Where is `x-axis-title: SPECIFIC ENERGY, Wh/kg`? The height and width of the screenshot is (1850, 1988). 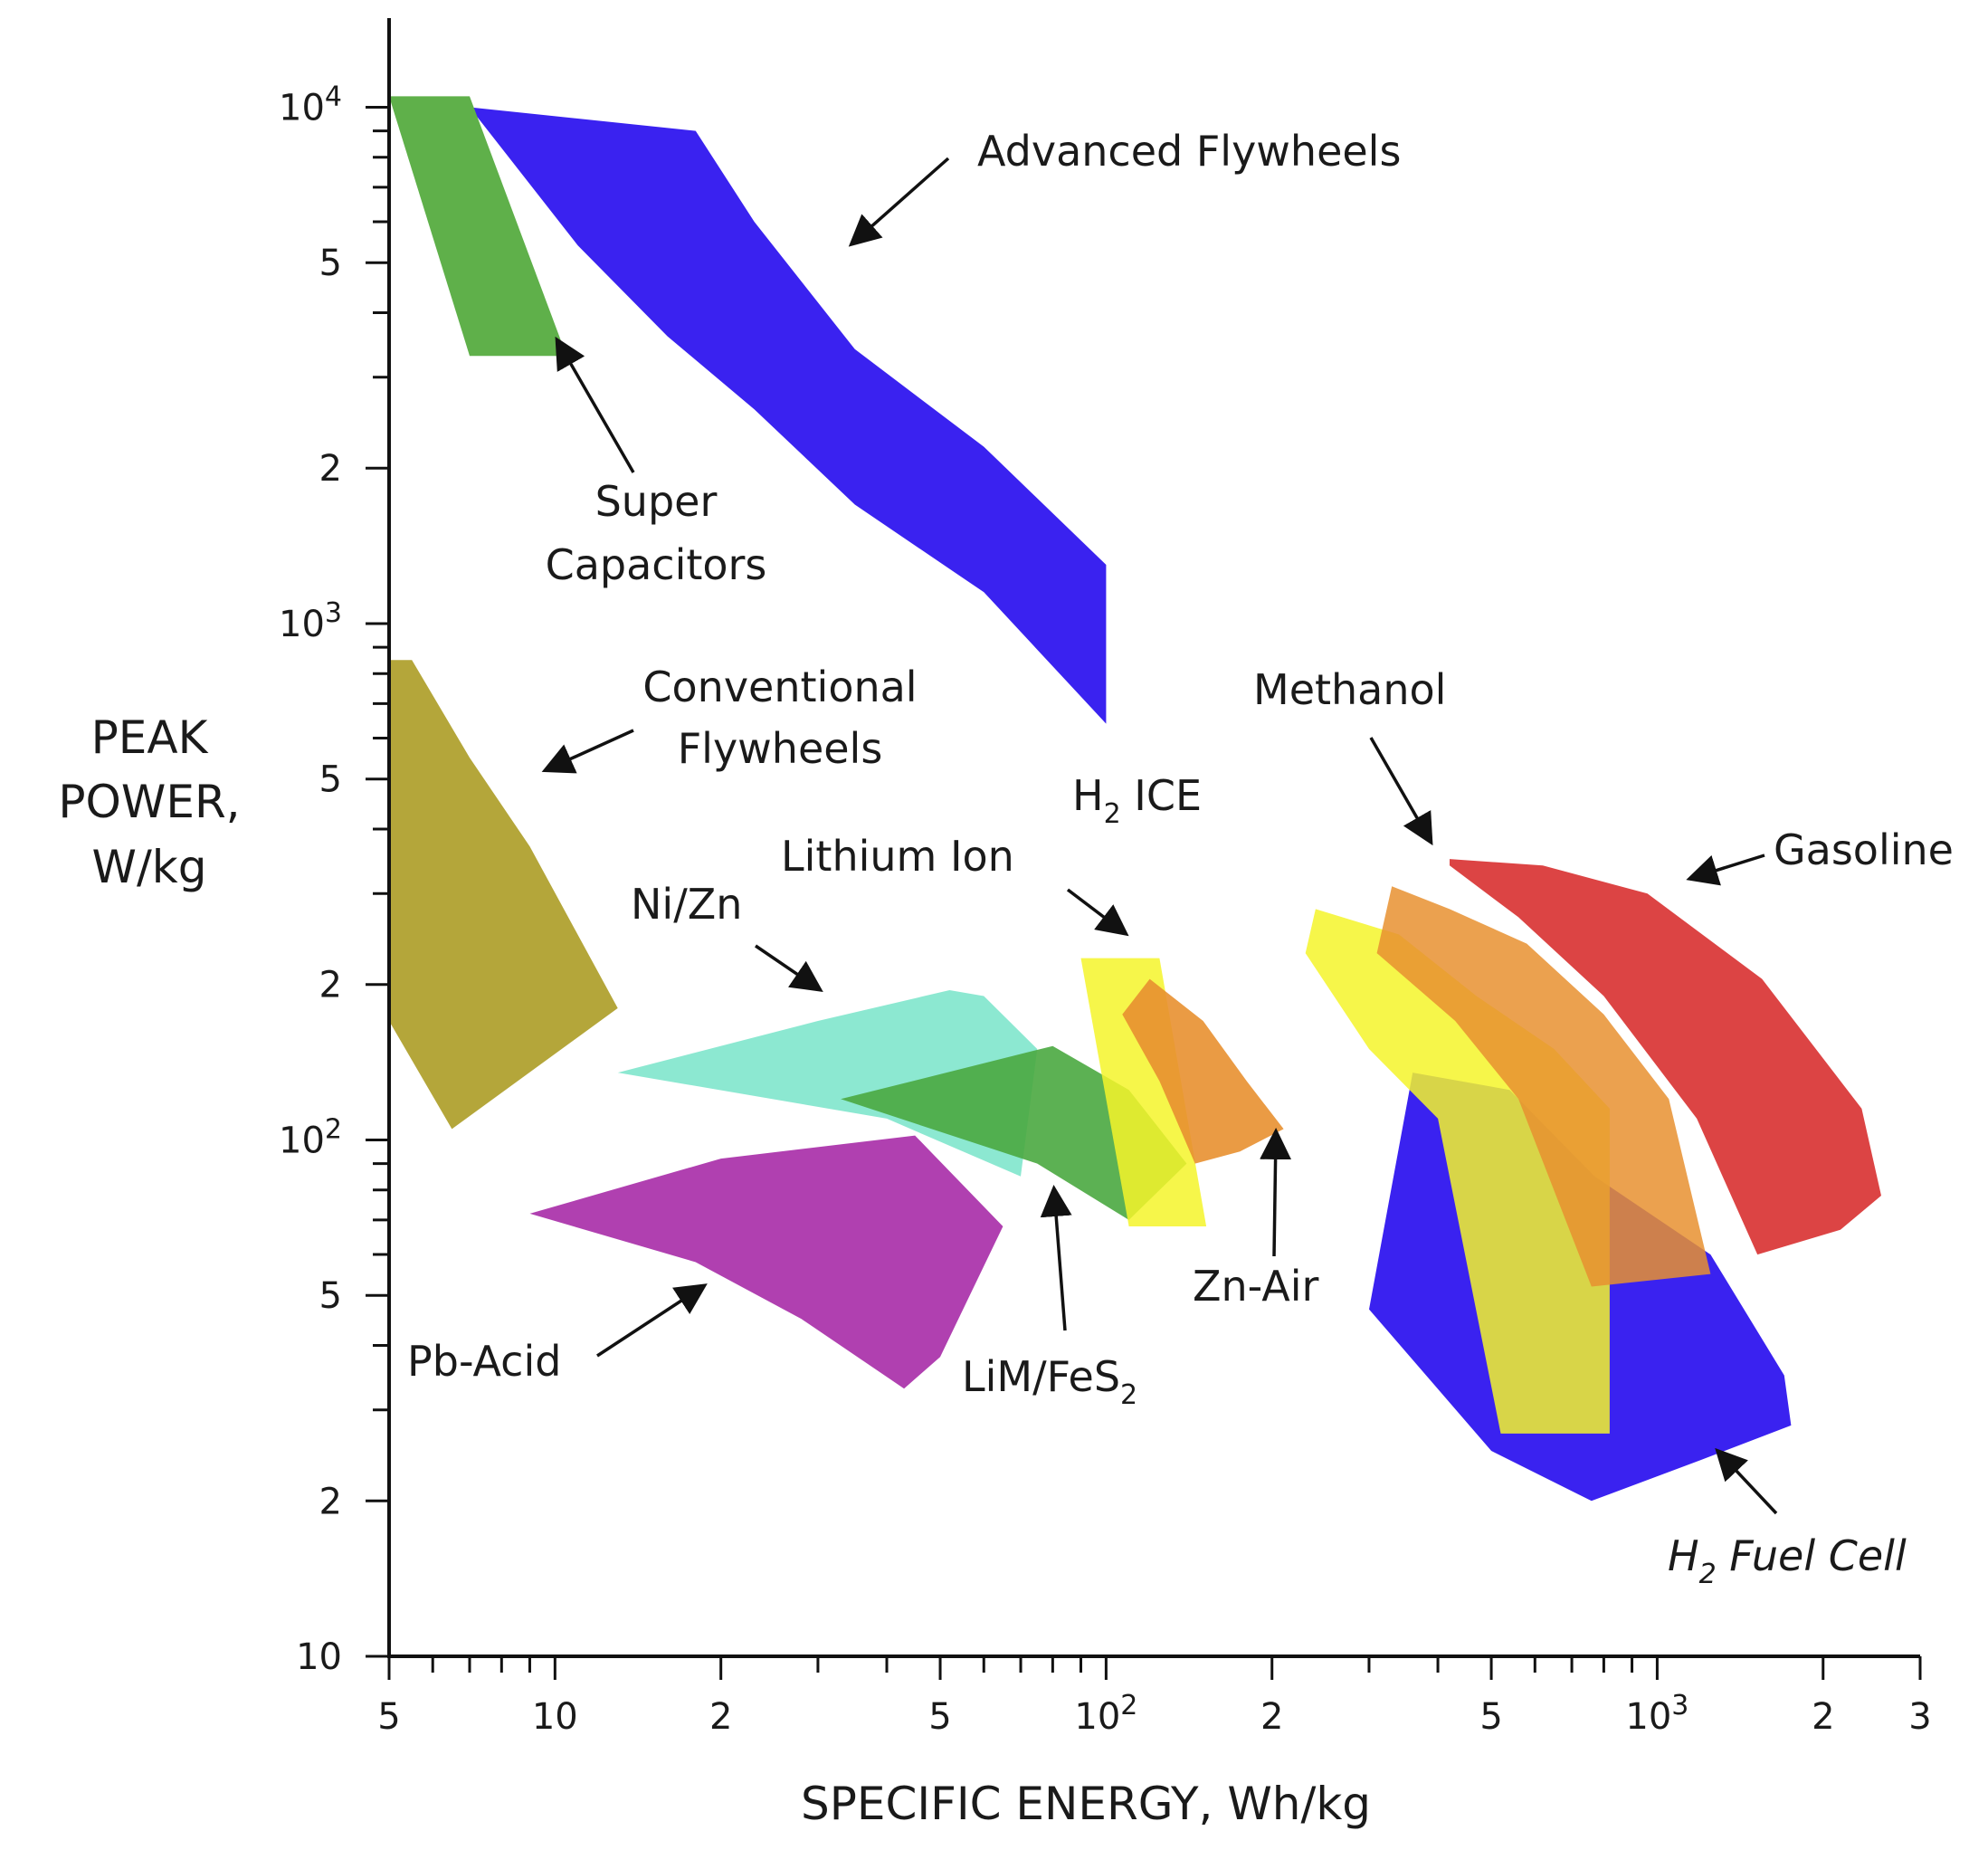 x-axis-title: SPECIFIC ENERGY, Wh/kg is located at coordinates (1086, 1804).